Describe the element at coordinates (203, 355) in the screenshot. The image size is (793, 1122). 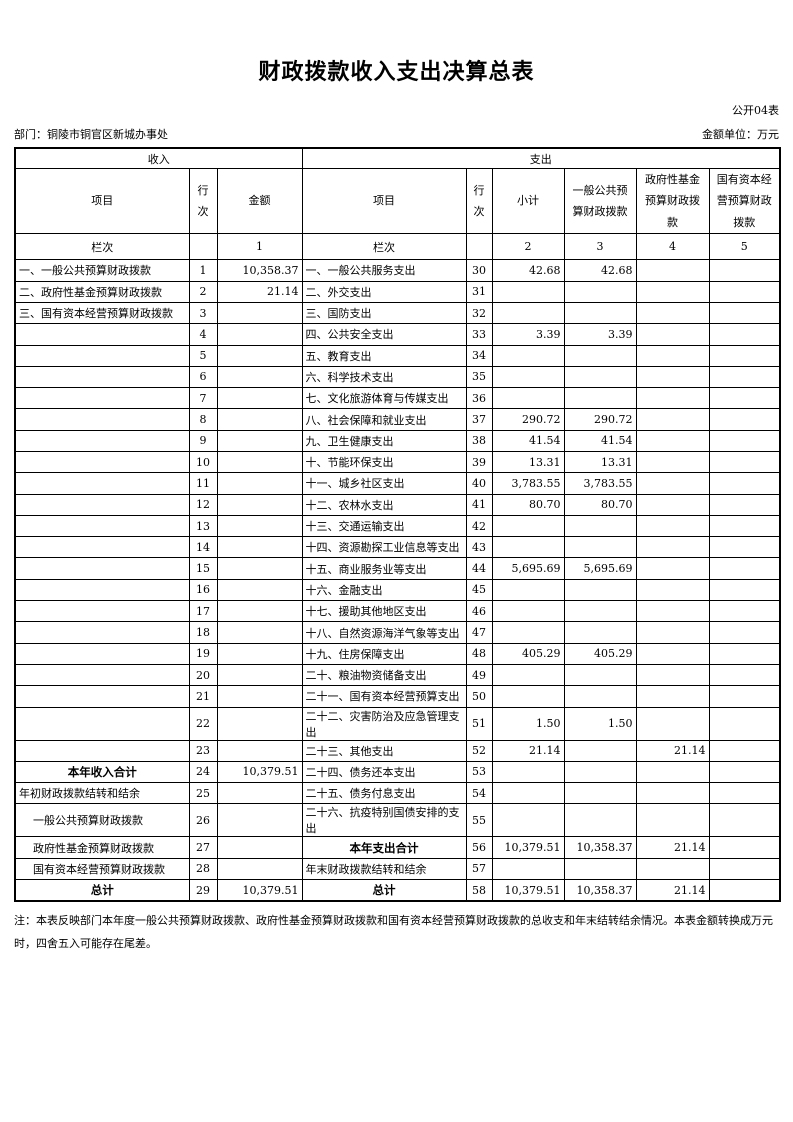
I see `income-line-cell: 5` at that location.